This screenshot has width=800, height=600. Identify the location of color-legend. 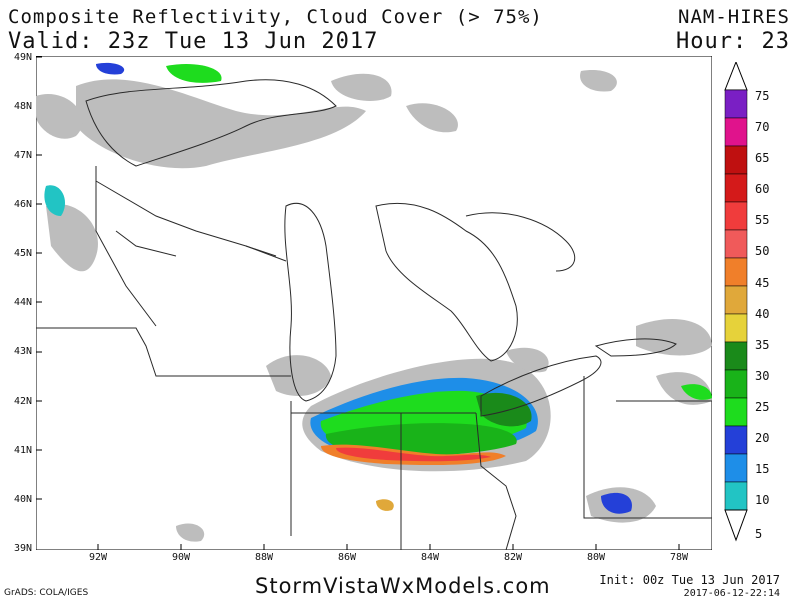
(736, 302).